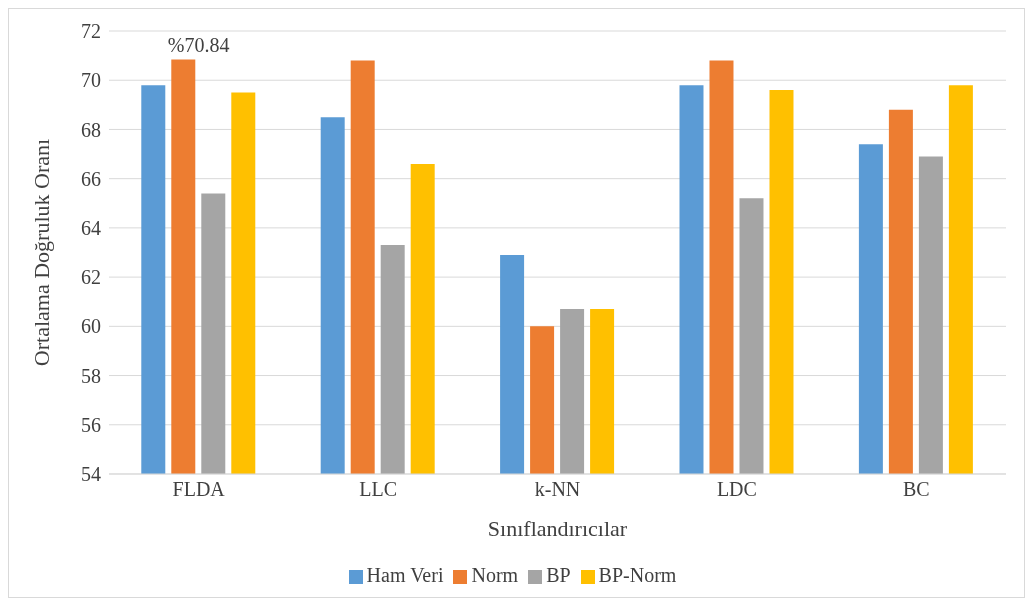 The width and height of the screenshot is (1033, 606). What do you see at coordinates (558, 575) in the screenshot?
I see `legend-label: BP` at bounding box center [558, 575].